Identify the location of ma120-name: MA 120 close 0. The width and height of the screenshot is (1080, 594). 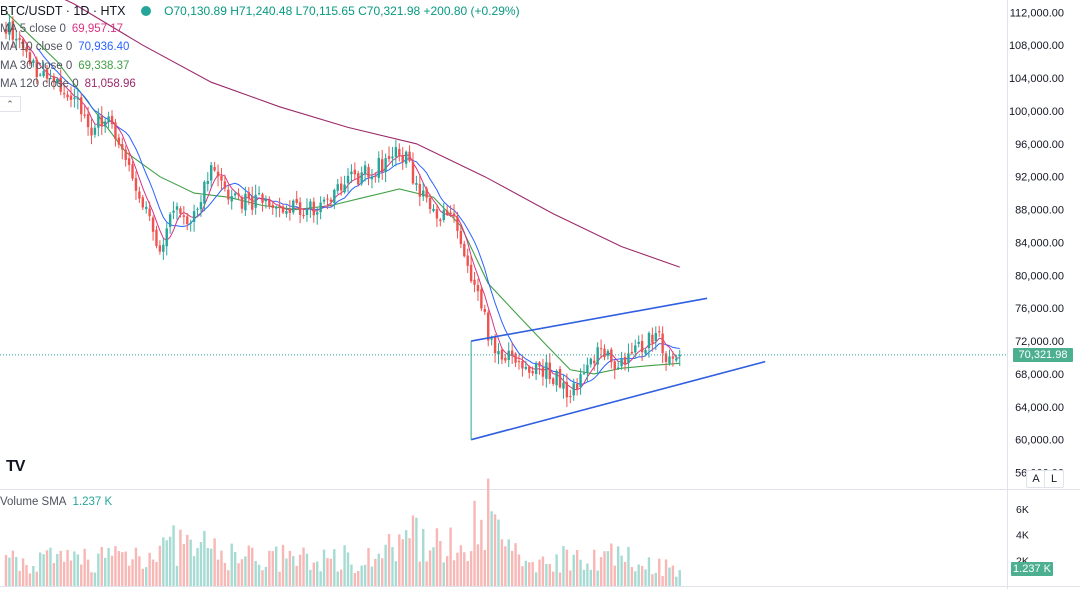
(39, 84).